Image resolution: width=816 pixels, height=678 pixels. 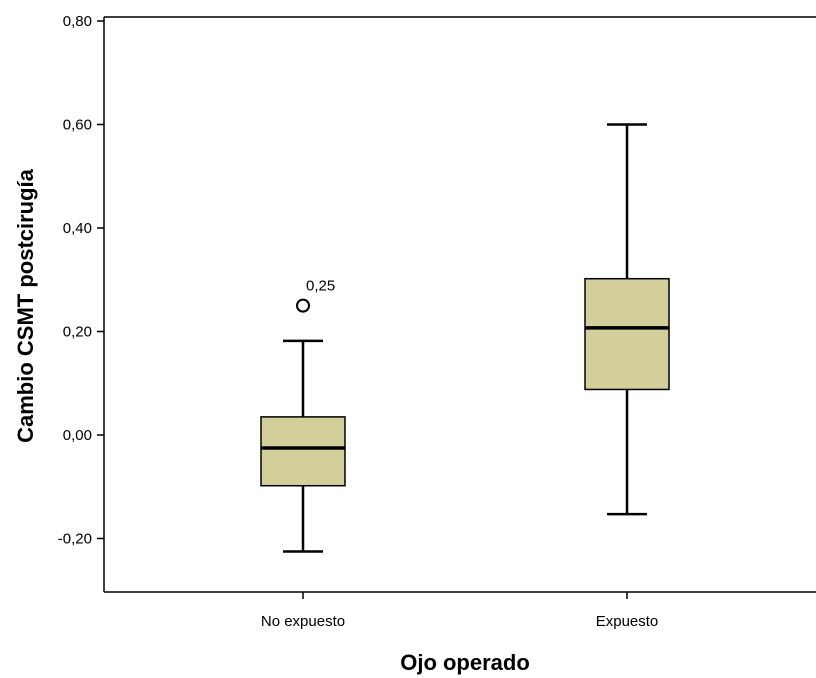 I want to click on x-axis-title: Ojo operado, so click(x=465, y=662).